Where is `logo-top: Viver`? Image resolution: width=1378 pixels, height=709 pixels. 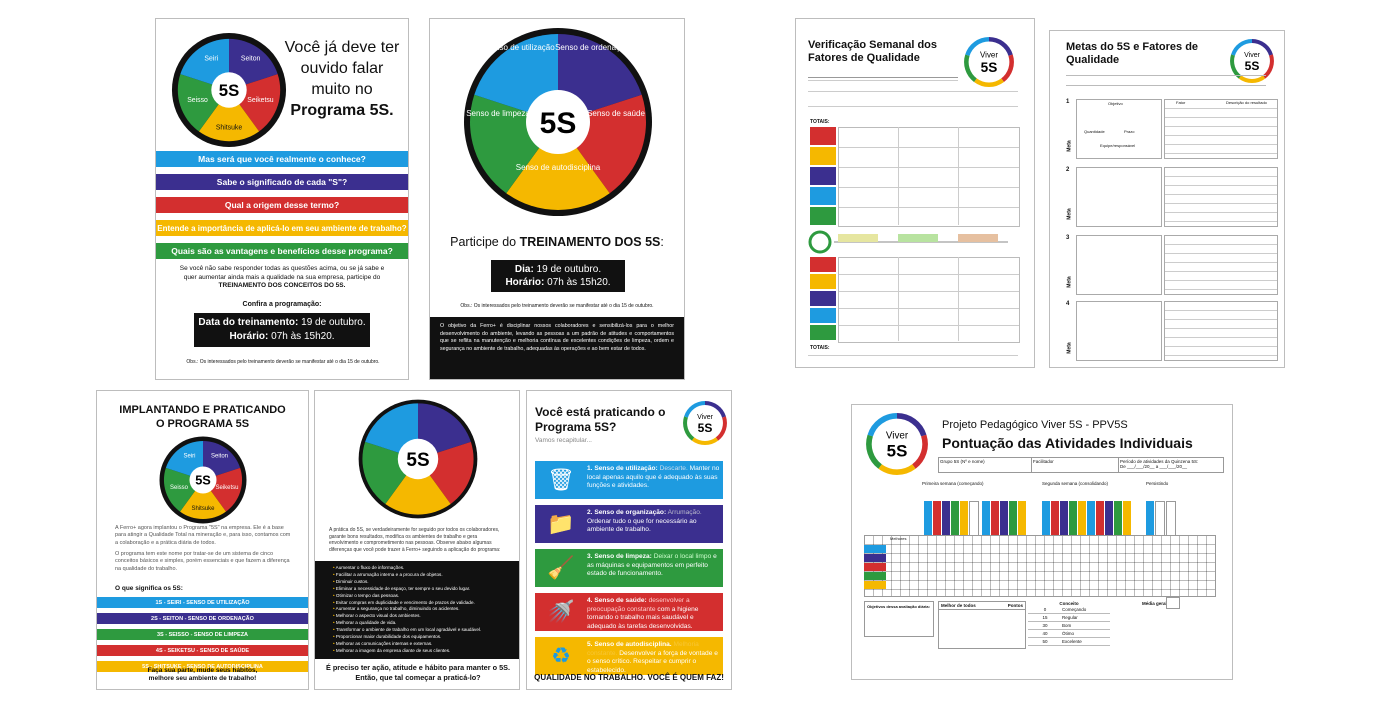 logo-top: Viver is located at coordinates (897, 435).